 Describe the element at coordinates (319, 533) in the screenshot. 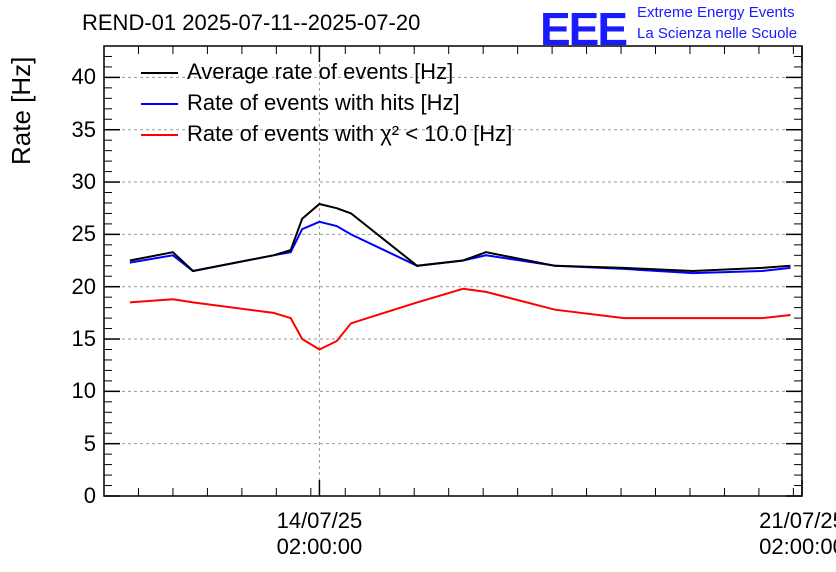

I see `x-tick-label: 14/07/25 02:00:00` at that location.